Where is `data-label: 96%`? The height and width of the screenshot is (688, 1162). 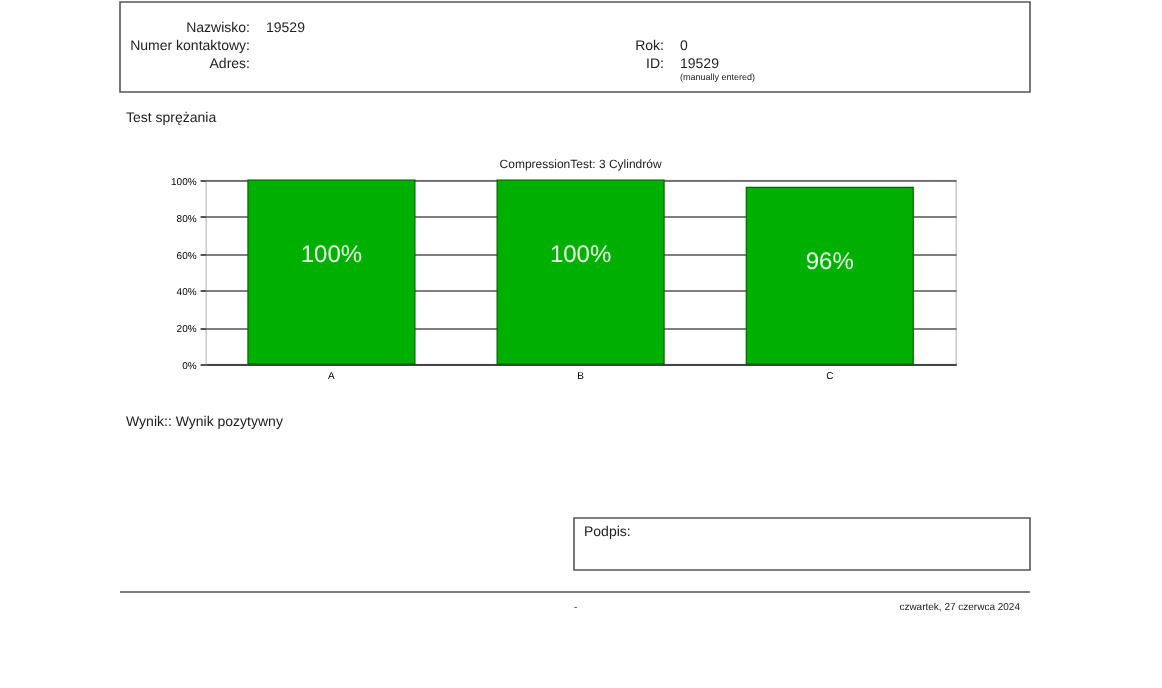
data-label: 96% is located at coordinates (830, 261).